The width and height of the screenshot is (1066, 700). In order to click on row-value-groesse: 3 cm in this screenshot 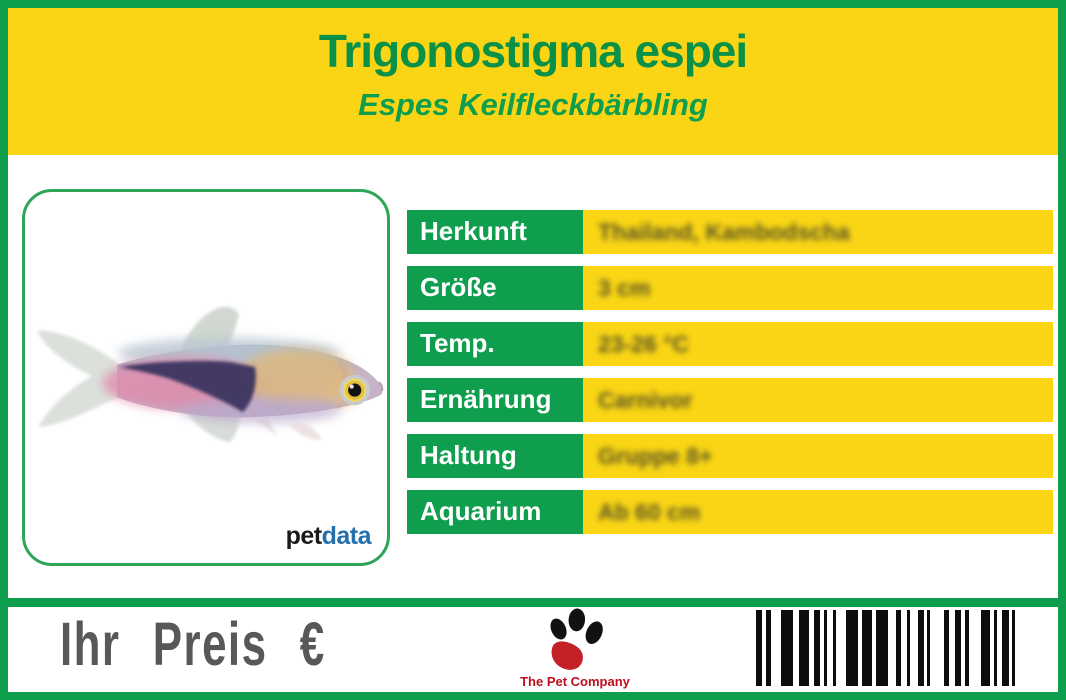, I will do `click(818, 288)`.